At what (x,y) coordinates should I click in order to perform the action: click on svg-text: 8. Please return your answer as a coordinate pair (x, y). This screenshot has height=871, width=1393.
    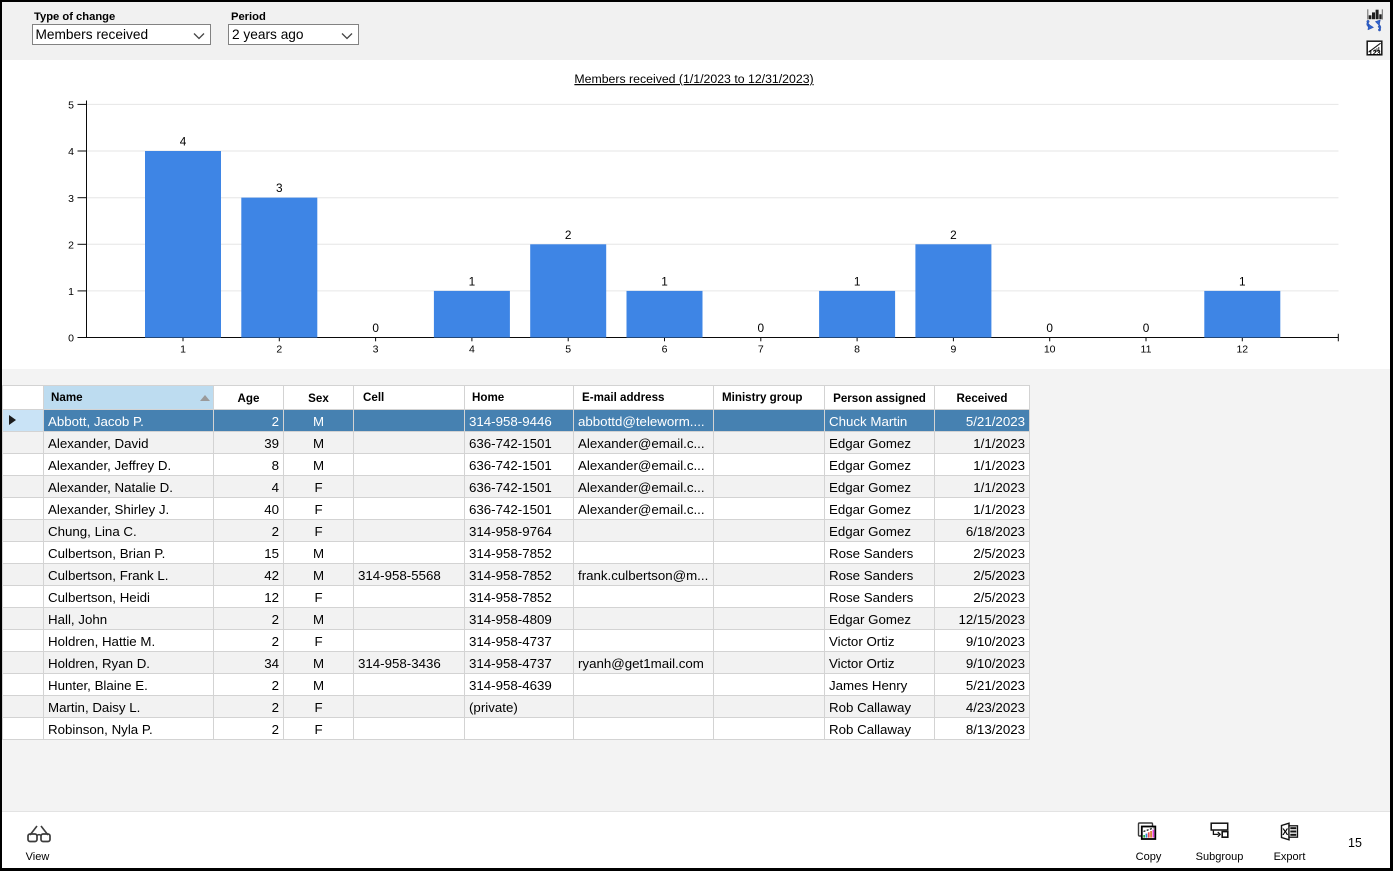
    Looking at the image, I should click on (857, 350).